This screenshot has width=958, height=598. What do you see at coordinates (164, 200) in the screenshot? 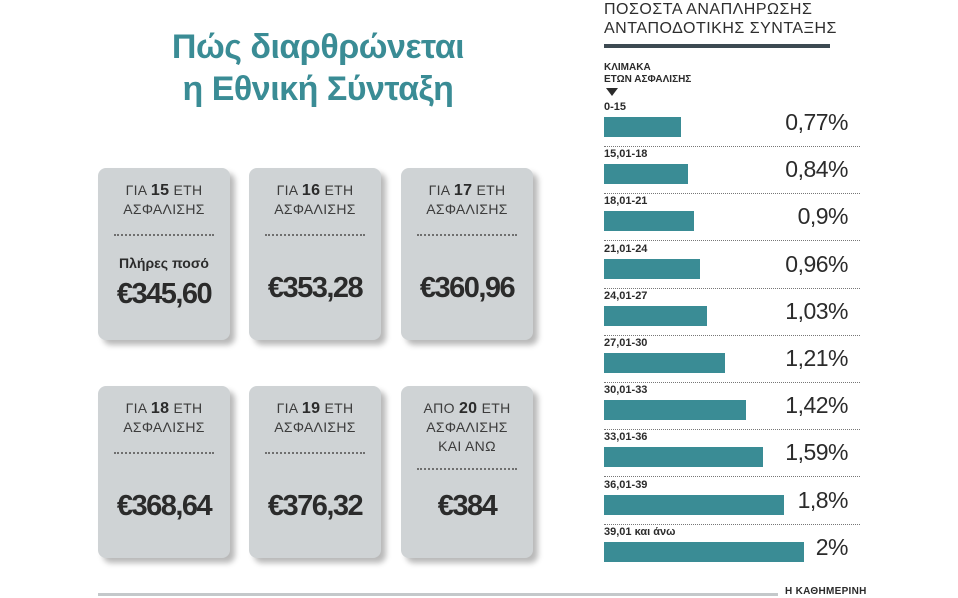
I see `card-caption: ΓΙΑ 15 ΕΤΗ ΑΣΦΑΛΙΣΗΣ` at bounding box center [164, 200].